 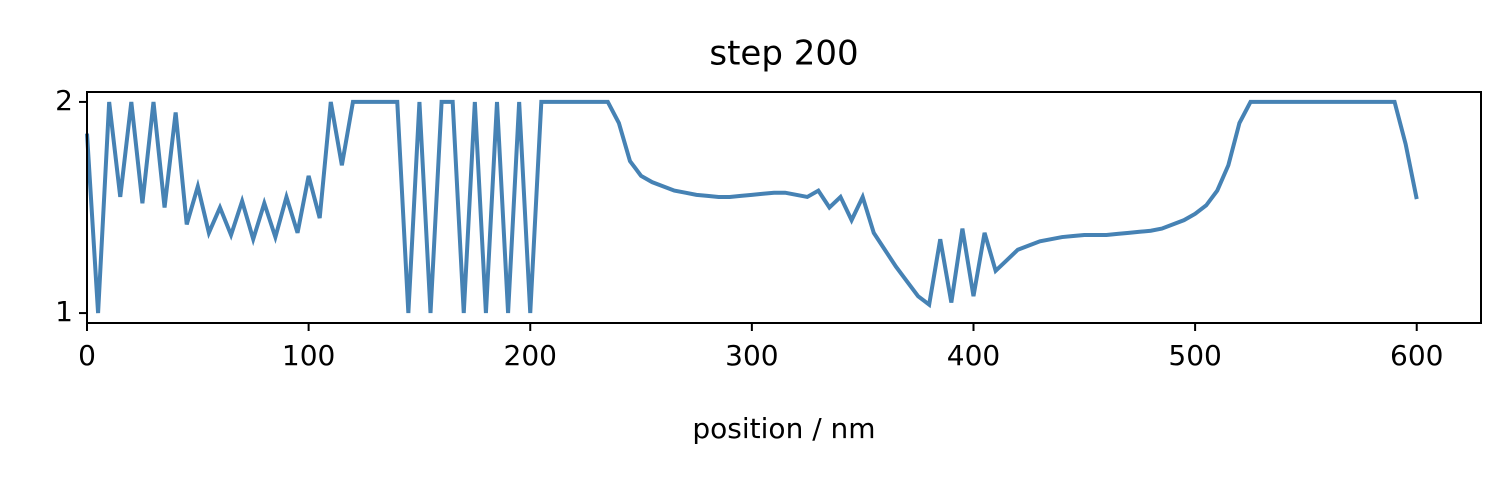 I want to click on x-tick-label: 500, so click(x=1194, y=355).